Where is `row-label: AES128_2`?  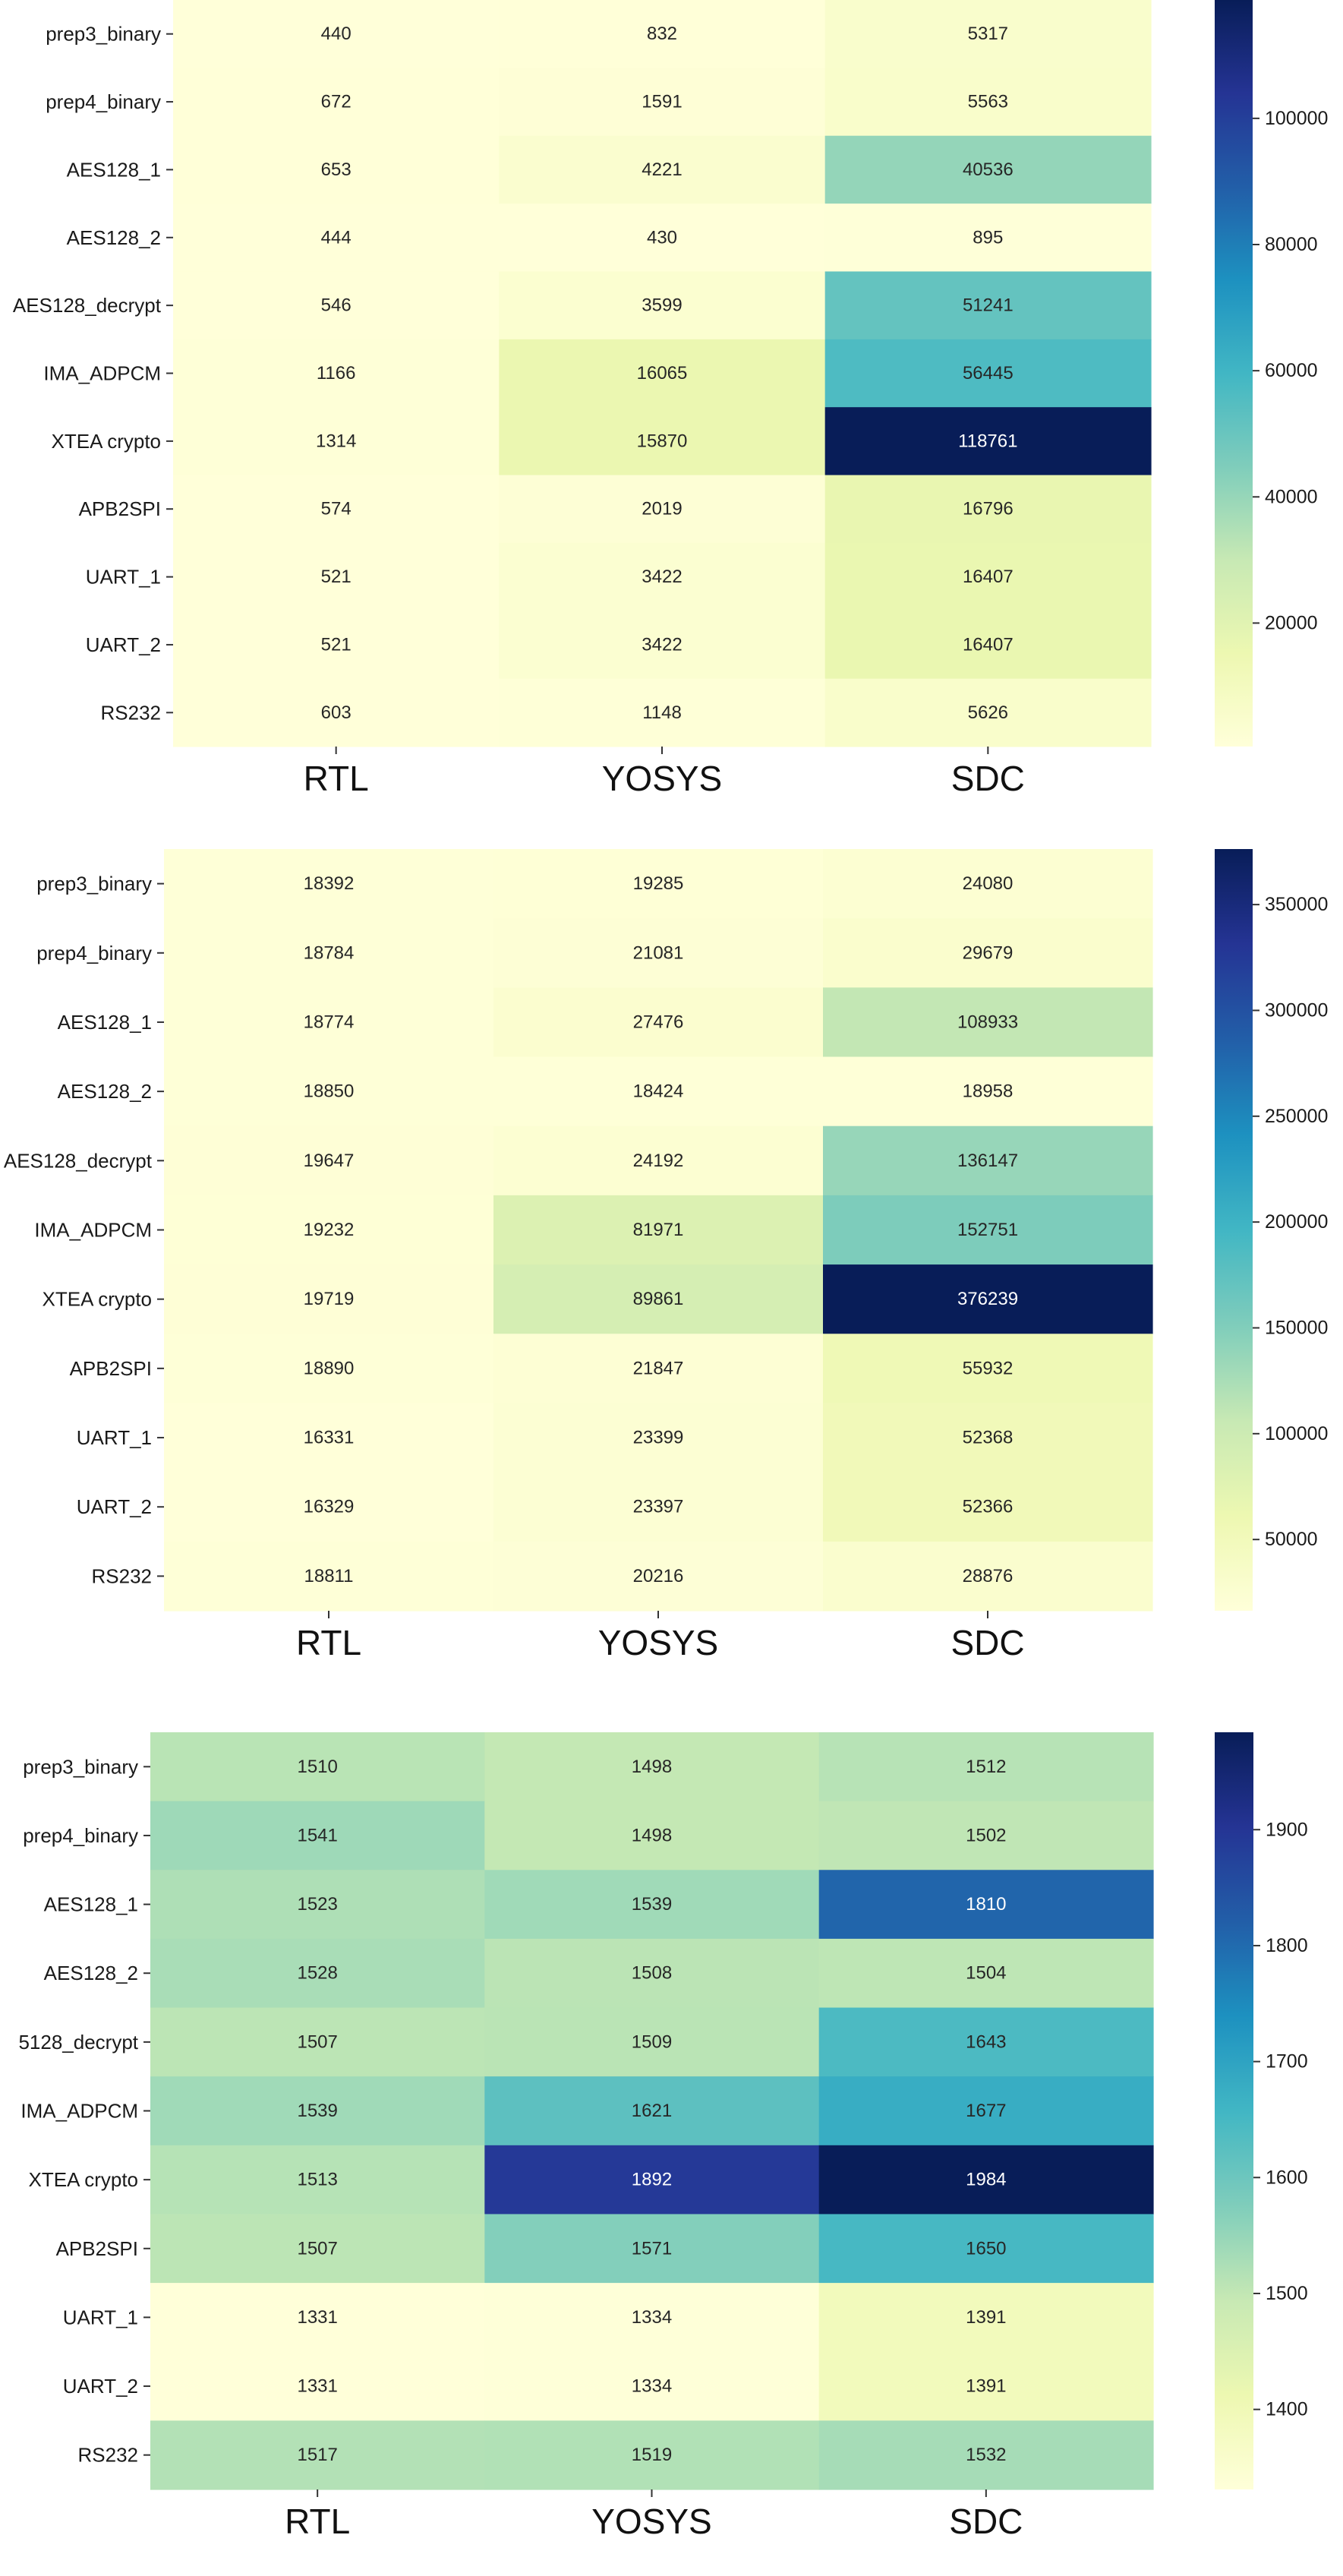
row-label: AES128_2 is located at coordinates (105, 1091).